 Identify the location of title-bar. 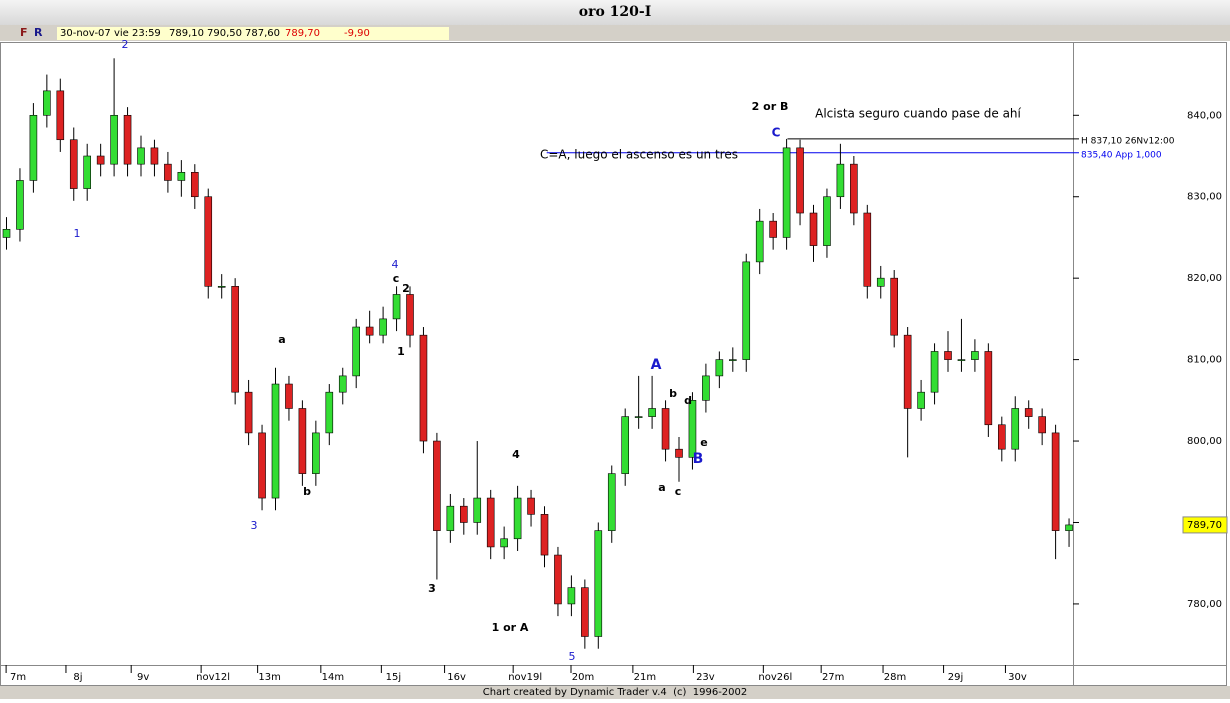
(615, 12).